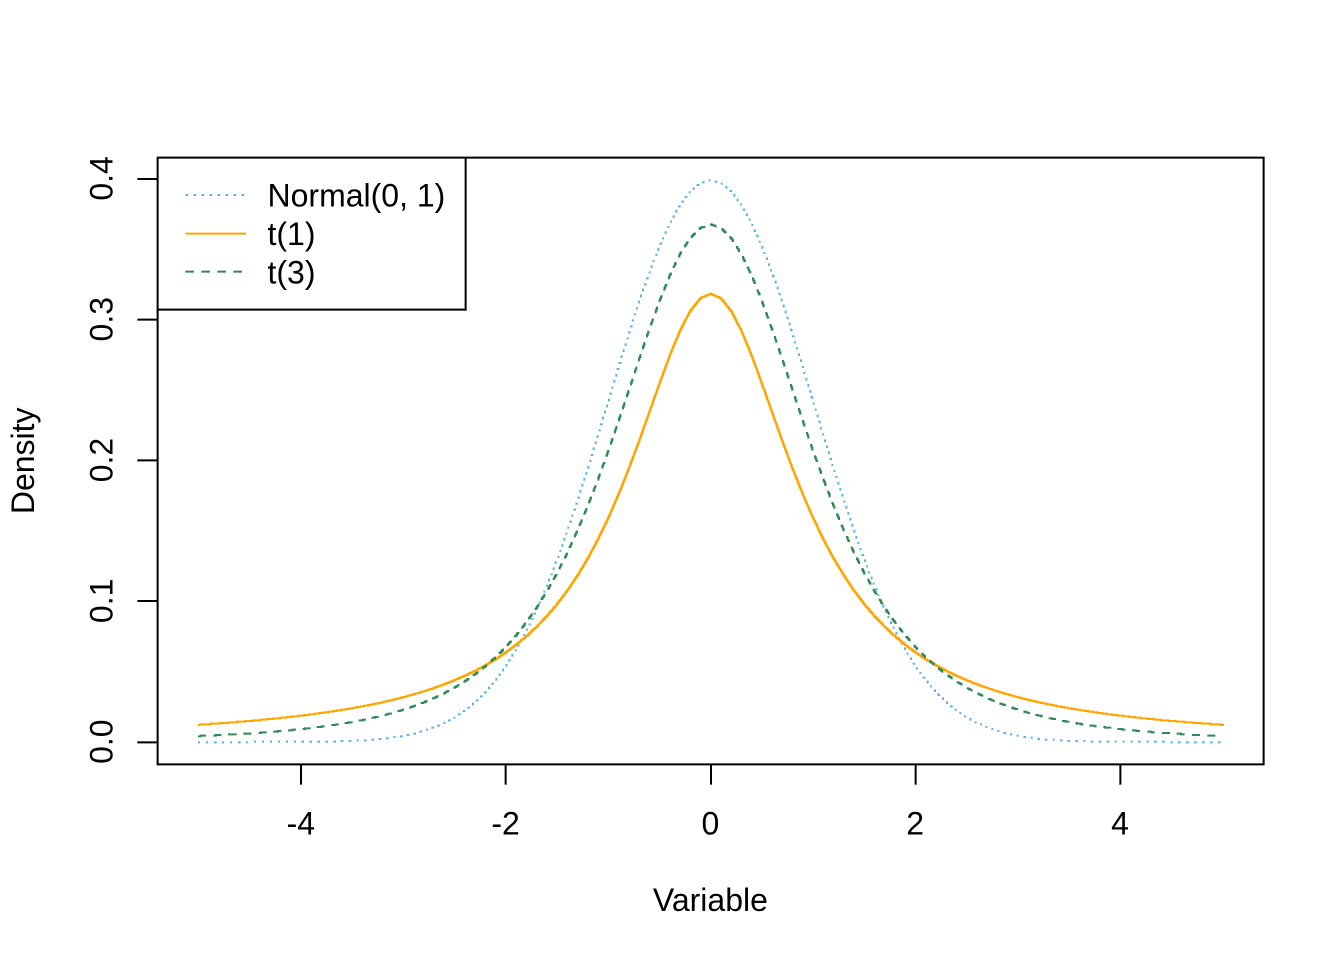 The image size is (1344, 965). I want to click on svg-text: -2, so click(505, 824).